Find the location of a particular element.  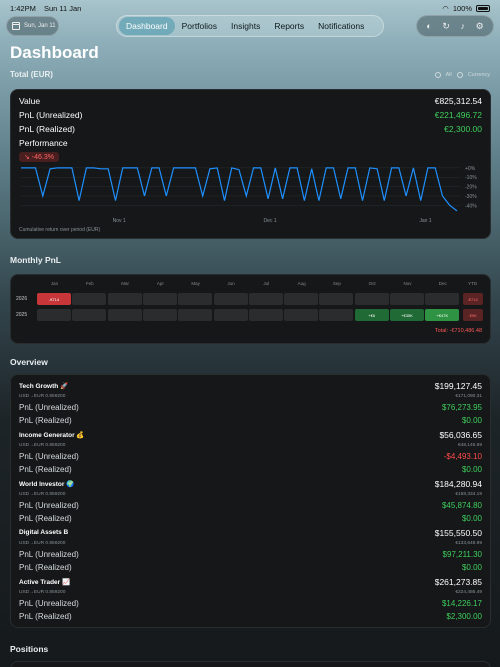

tab-insights: Insights is located at coordinates (246, 26).